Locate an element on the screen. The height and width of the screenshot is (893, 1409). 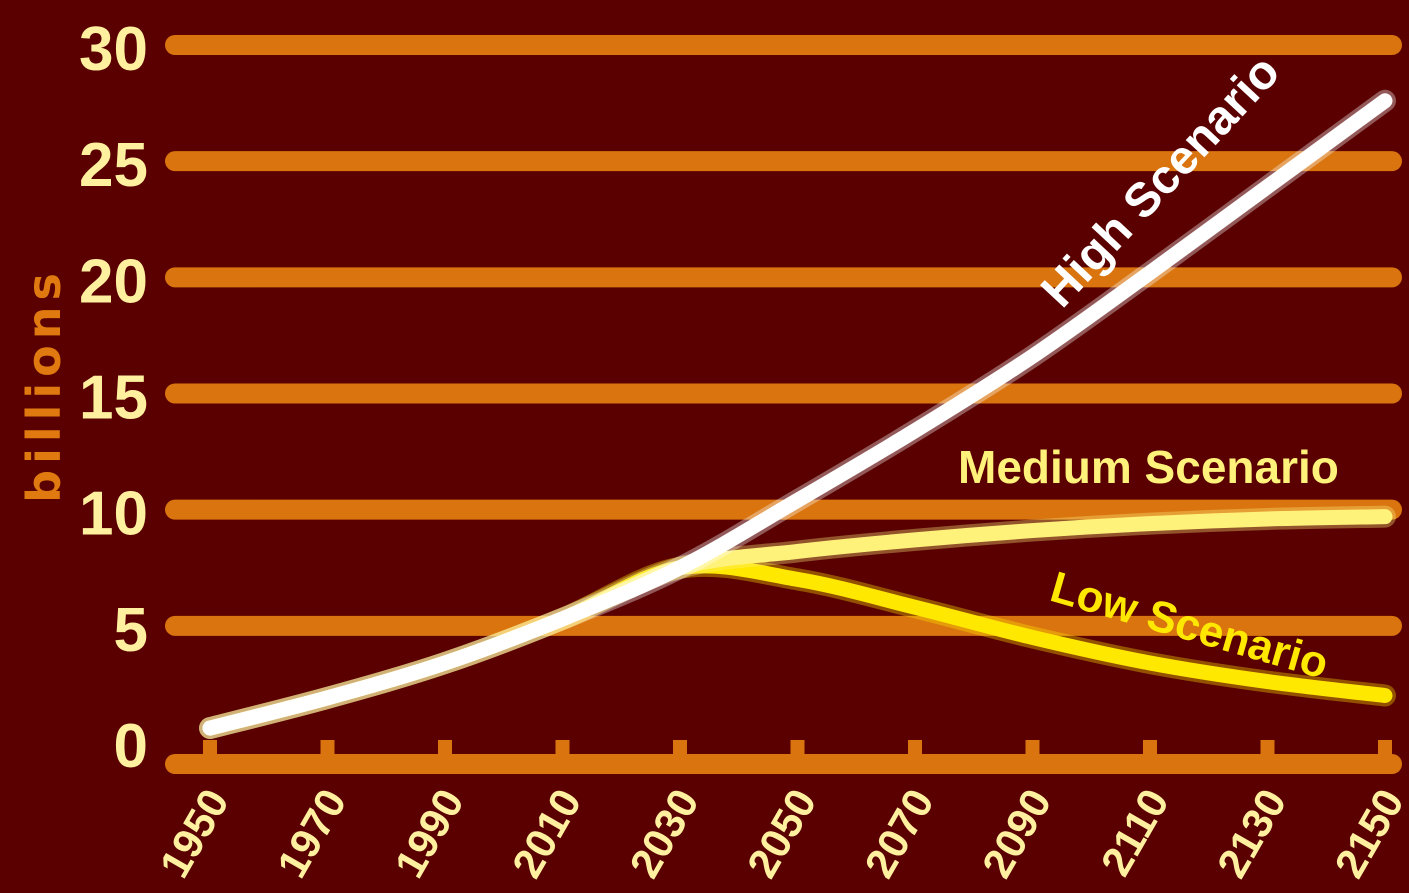
y-tick-label: 20 is located at coordinates (113, 281).